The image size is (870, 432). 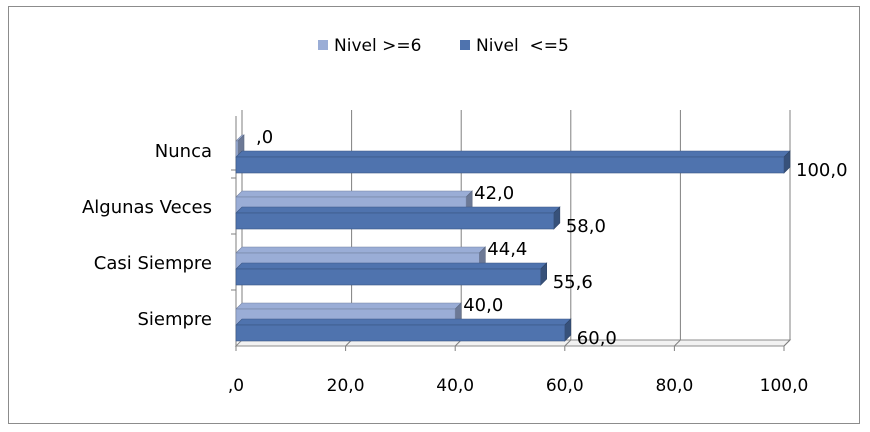 I want to click on x-tick-label: 60,0, so click(x=565, y=386).